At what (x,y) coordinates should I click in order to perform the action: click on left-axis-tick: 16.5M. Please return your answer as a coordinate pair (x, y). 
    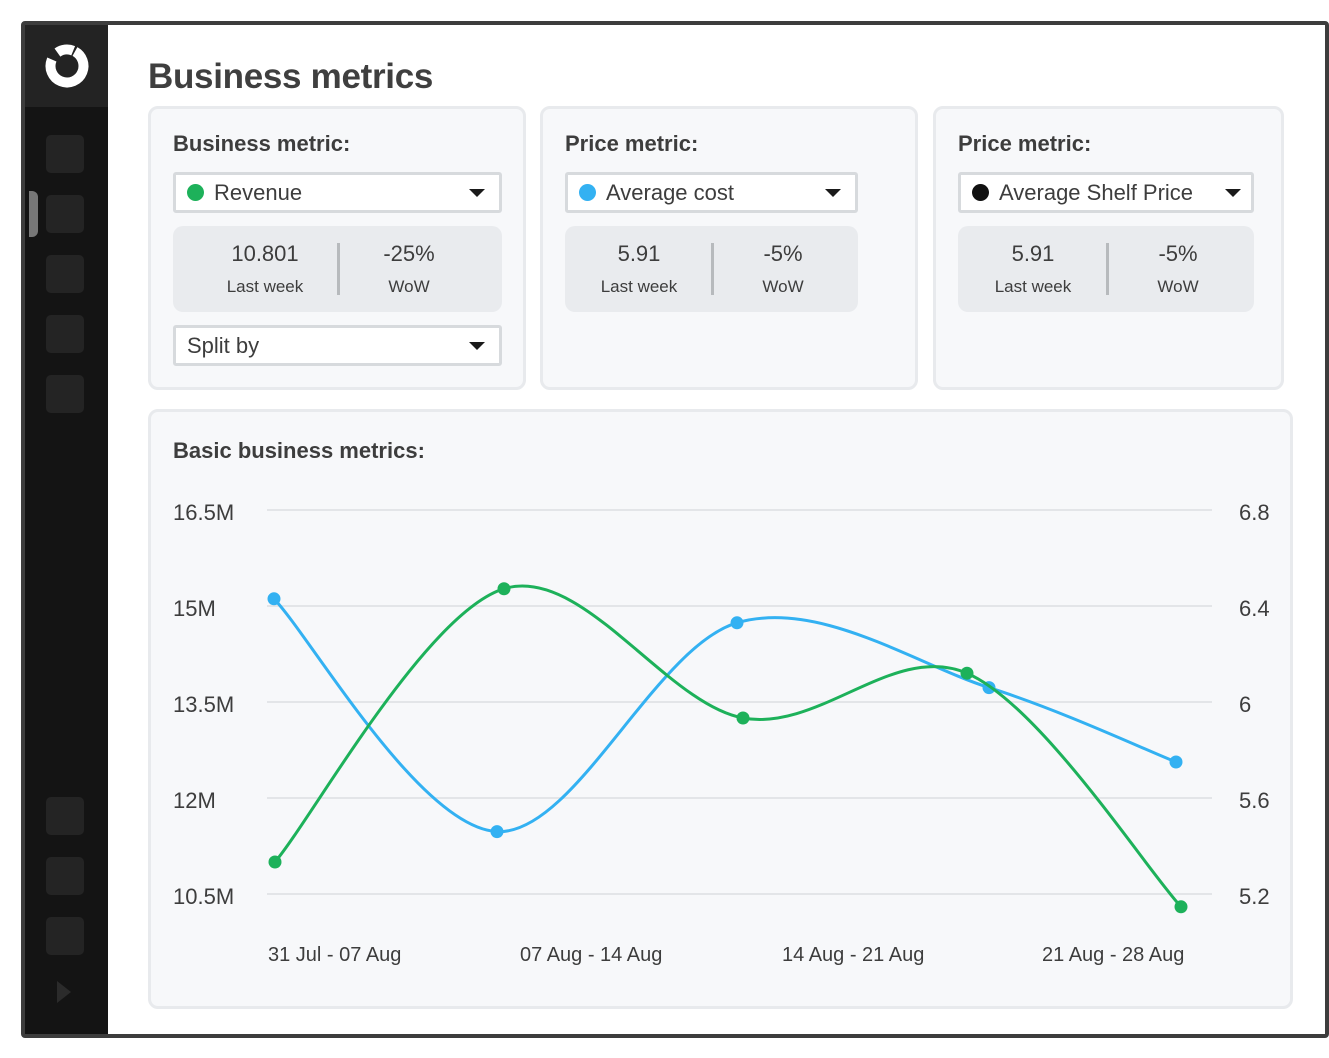
    Looking at the image, I should click on (204, 512).